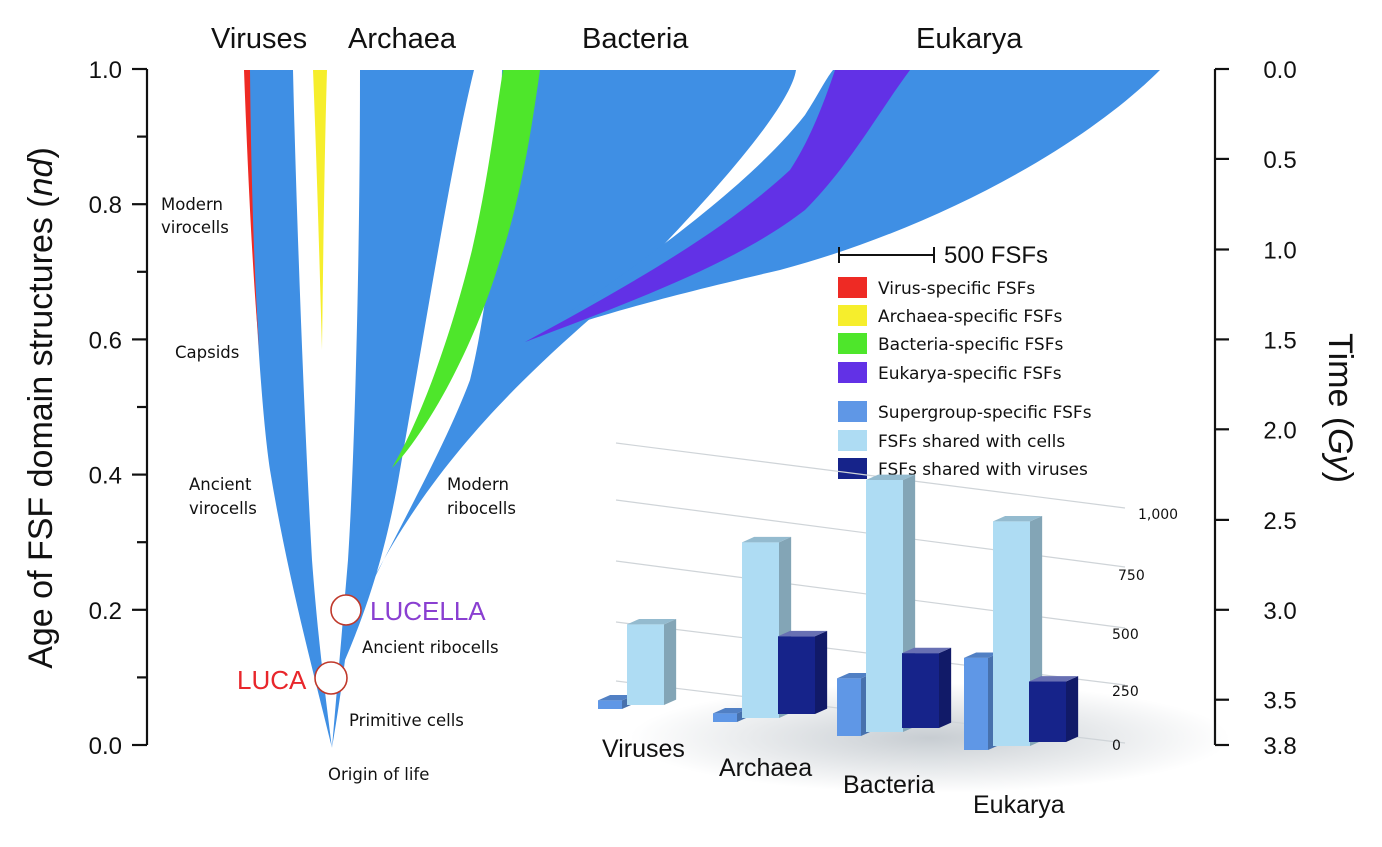 This screenshot has width=1382, height=847. What do you see at coordinates (1256, 408) in the screenshot?
I see `right-axis-ticks: 0.0 0.5 1.0 1.5 2.0 2.5 3.0 3.5 3.8` at bounding box center [1256, 408].